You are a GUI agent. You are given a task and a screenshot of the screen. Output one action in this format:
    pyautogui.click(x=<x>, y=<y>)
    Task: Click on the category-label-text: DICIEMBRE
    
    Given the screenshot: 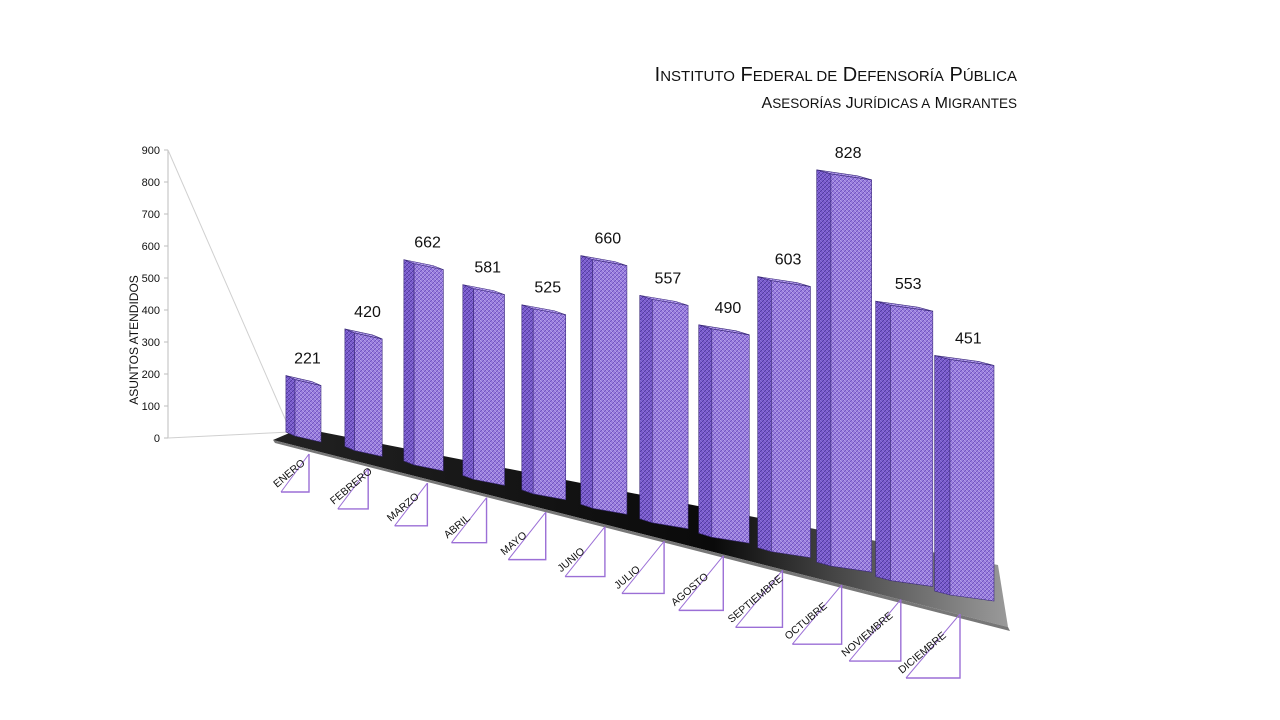 What is the action you would take?
    pyautogui.click(x=922, y=653)
    